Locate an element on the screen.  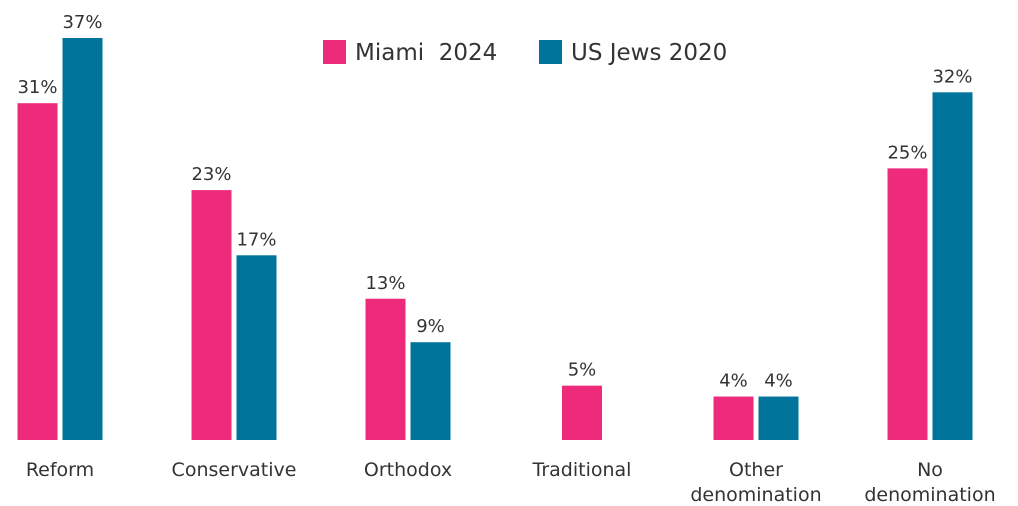
data-label: 9% is located at coordinates (430, 326).